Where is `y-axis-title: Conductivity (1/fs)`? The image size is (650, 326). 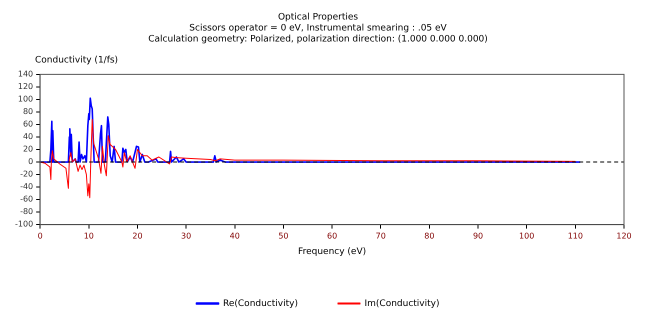
y-axis-title: Conductivity (1/fs) is located at coordinates (76, 61).